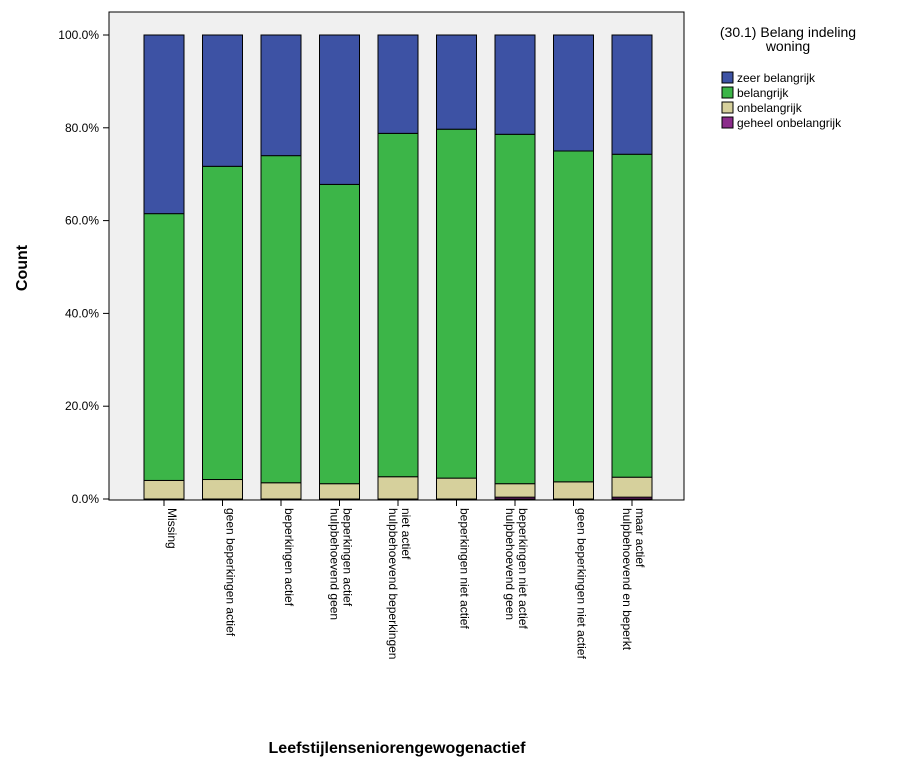 The height and width of the screenshot is (761, 900). Describe the element at coordinates (627, 579) in the screenshot. I see `x-category-label: hulpbehoevend en beperkt` at that location.